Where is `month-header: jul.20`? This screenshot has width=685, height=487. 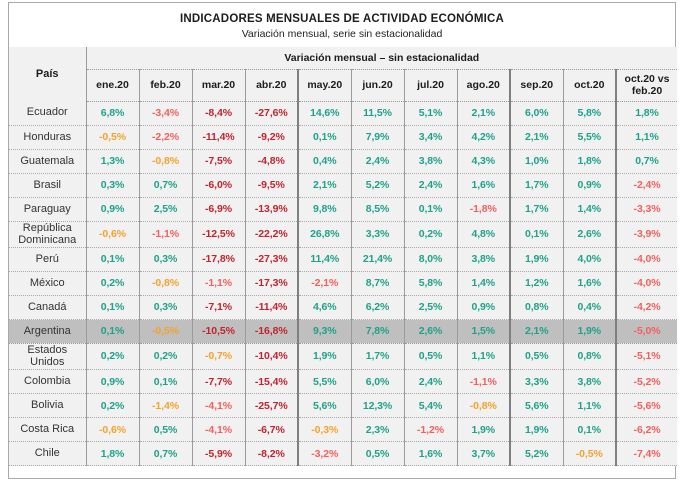
month-header: jul.20 is located at coordinates (431, 85).